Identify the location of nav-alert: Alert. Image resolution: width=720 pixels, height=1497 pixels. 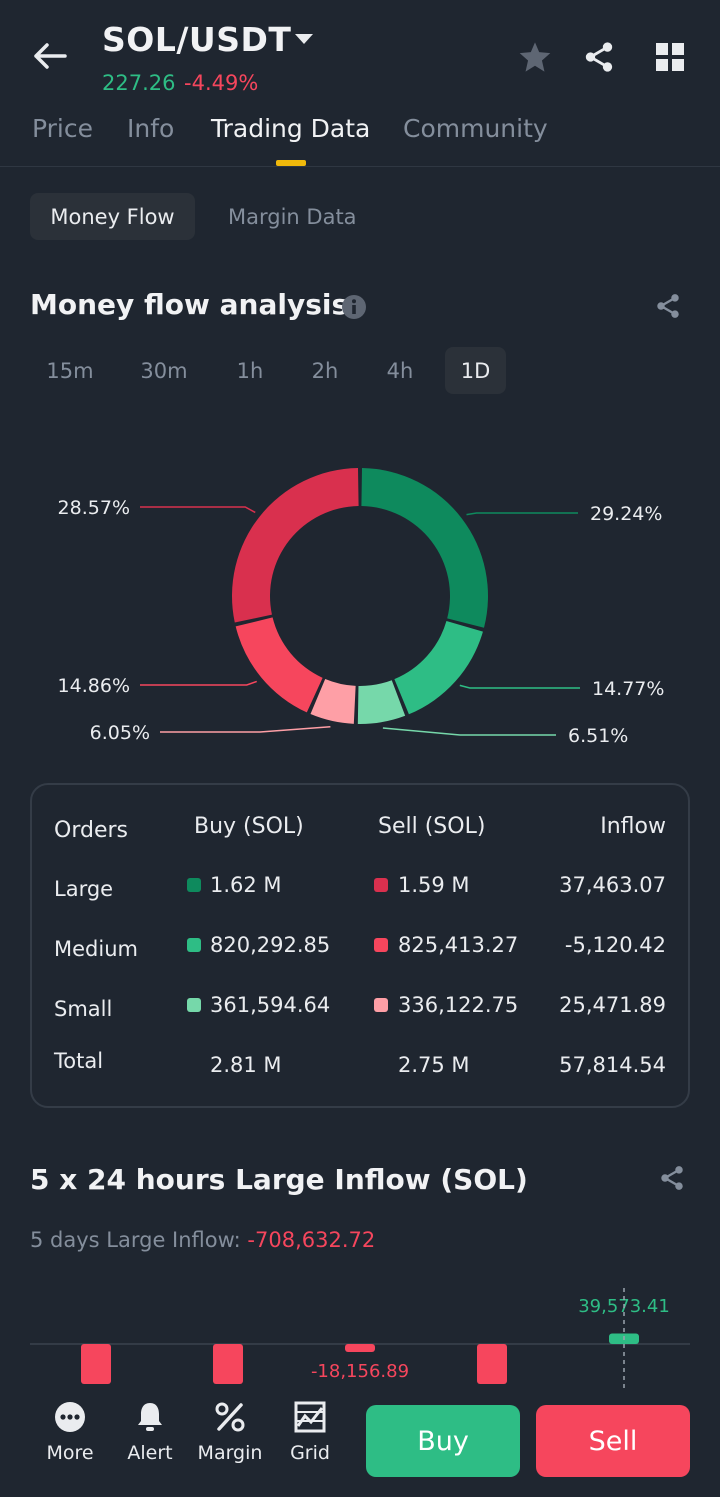
(150, 1440).